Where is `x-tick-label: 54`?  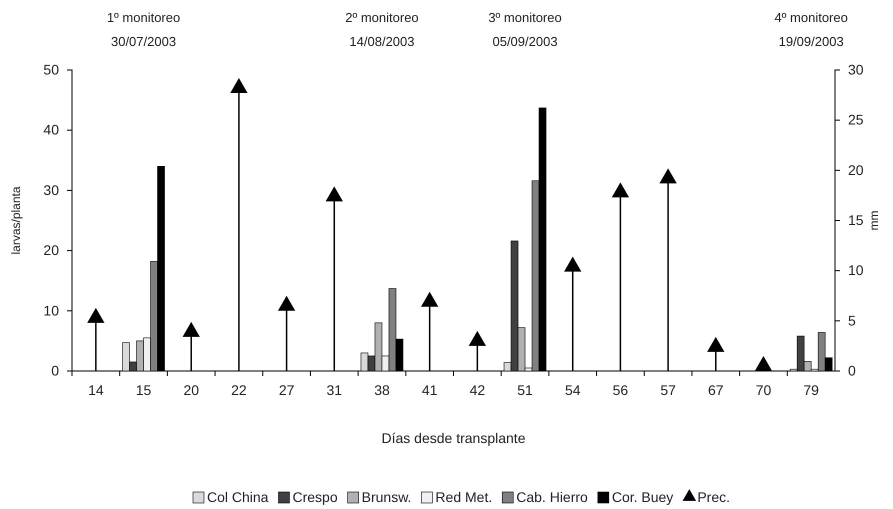
x-tick-label: 54 is located at coordinates (572, 390).